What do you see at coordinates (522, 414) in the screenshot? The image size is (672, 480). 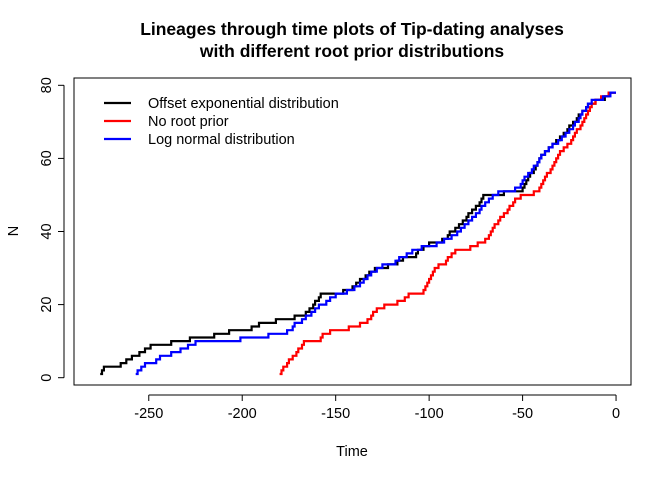 I see `x-tick-label: -50` at bounding box center [522, 414].